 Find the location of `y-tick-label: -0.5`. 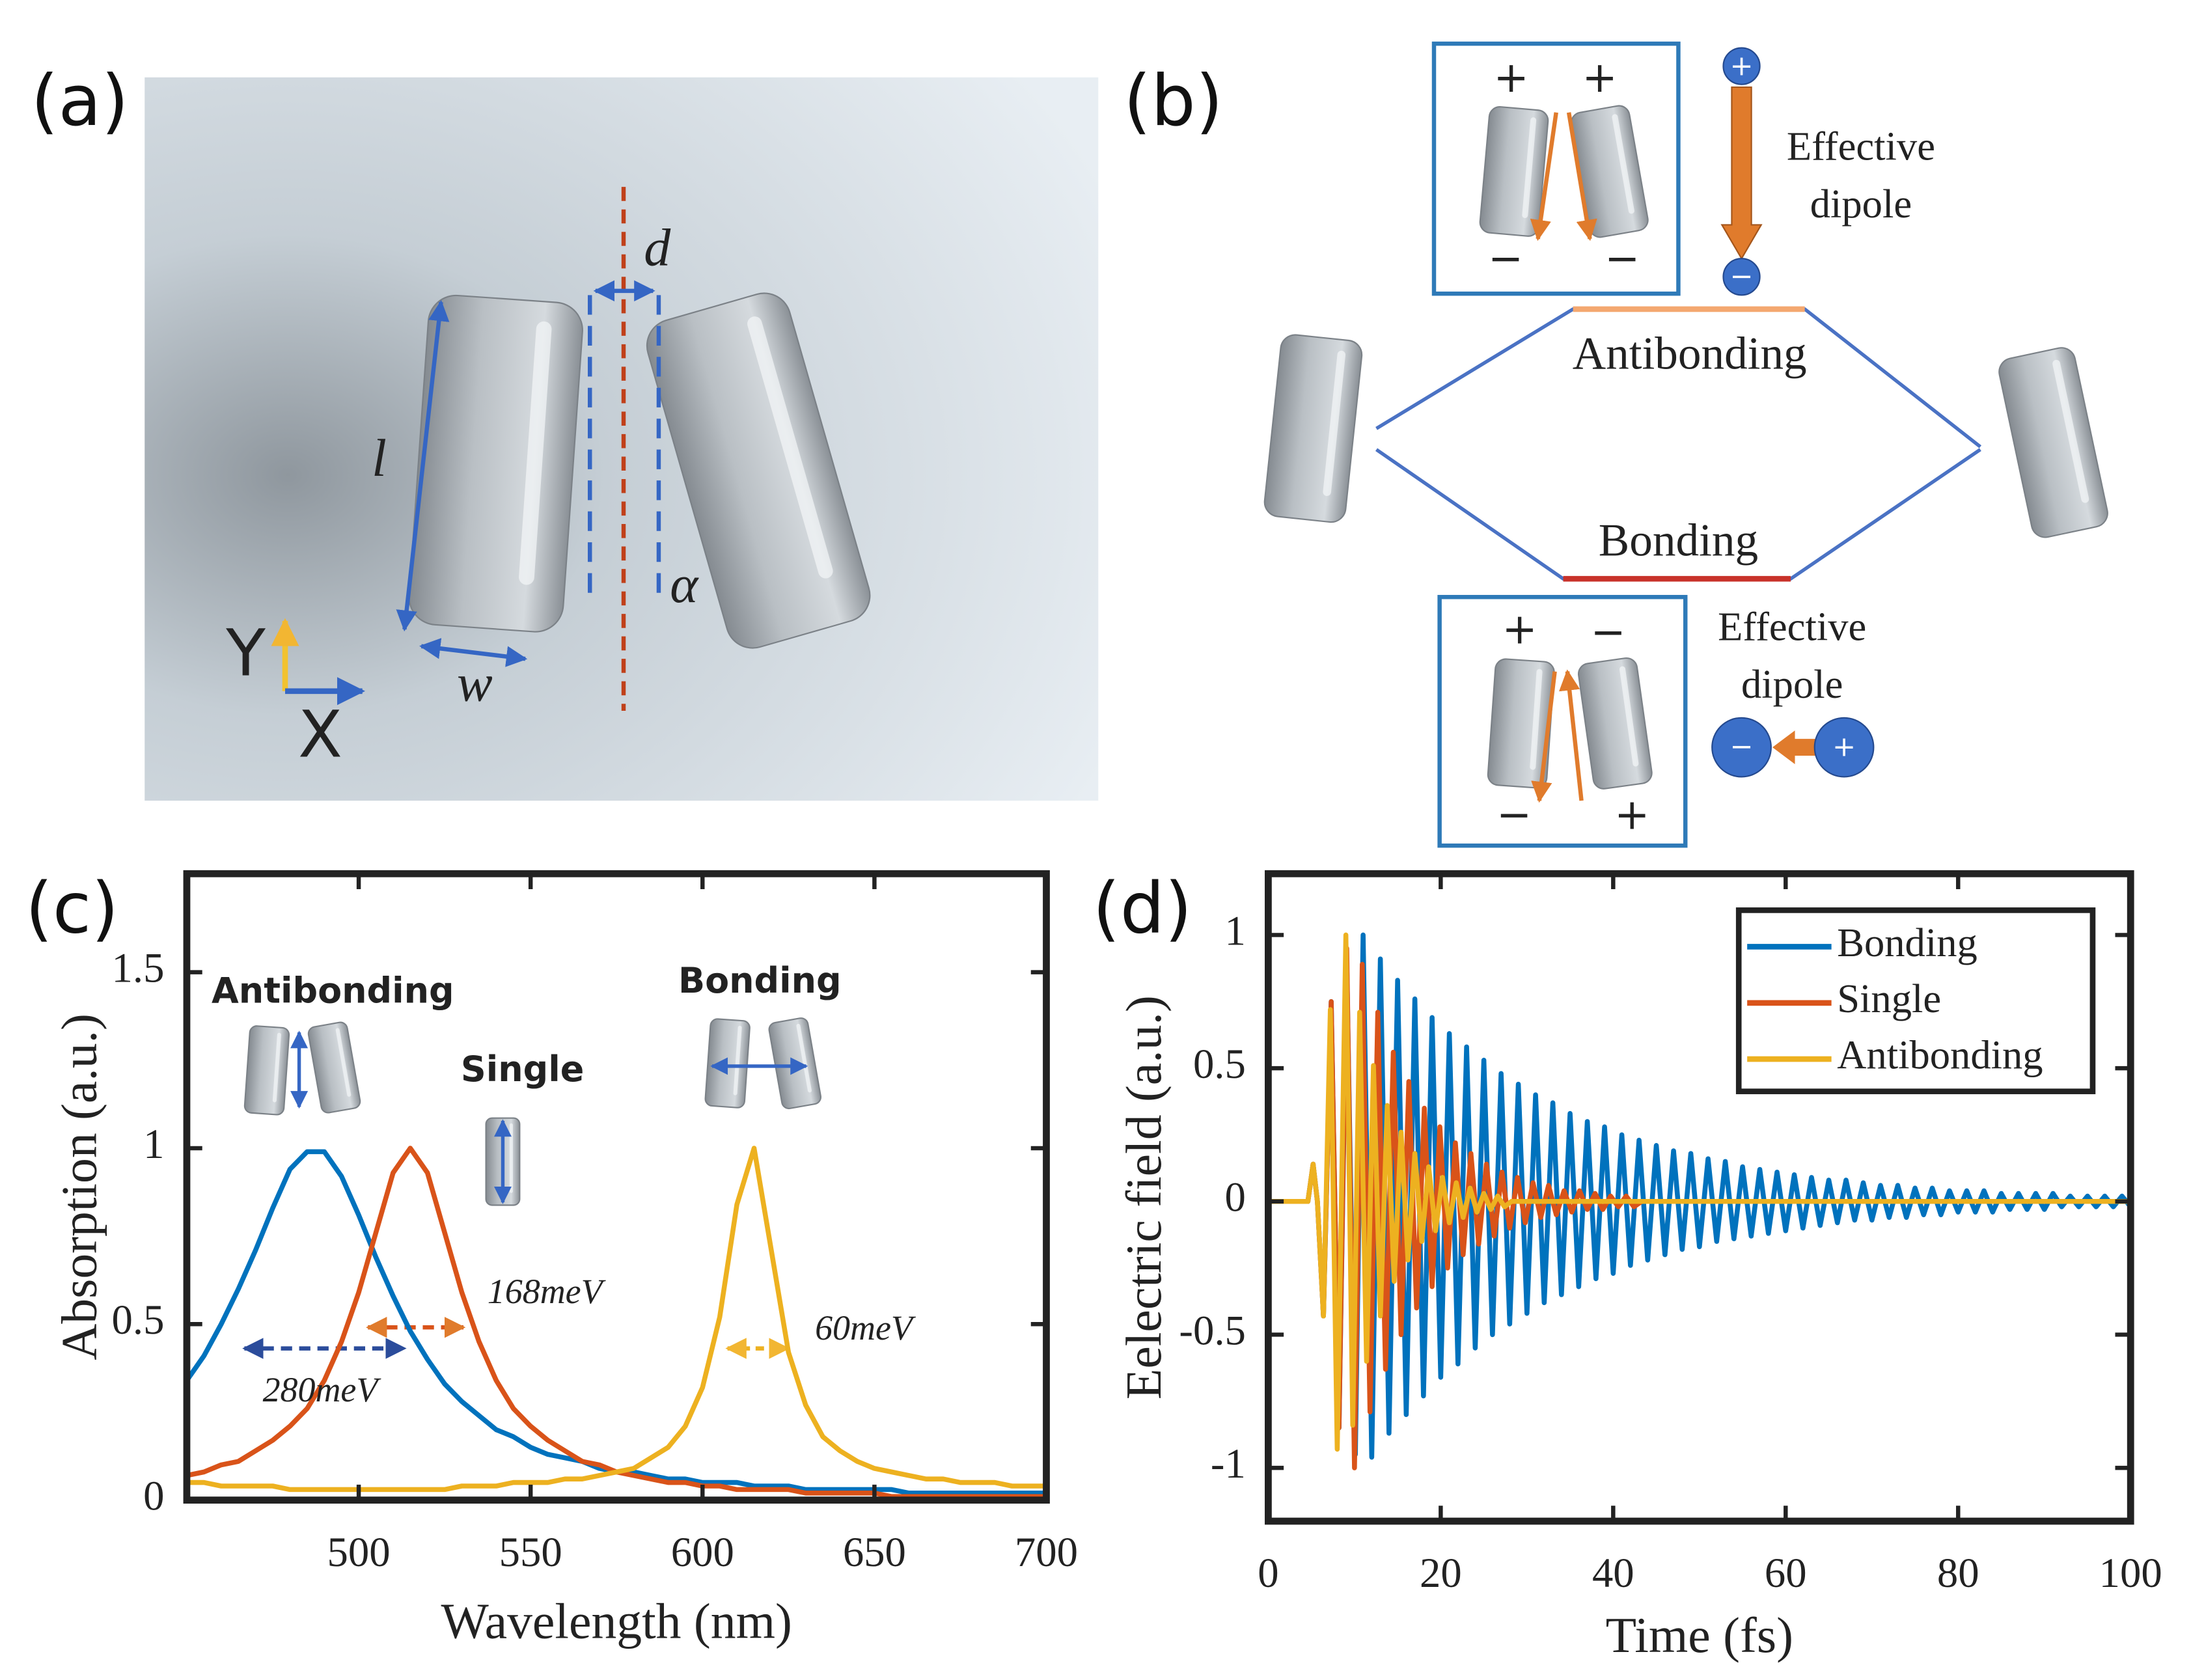

y-tick-label: -0.5 is located at coordinates (1212, 1331).